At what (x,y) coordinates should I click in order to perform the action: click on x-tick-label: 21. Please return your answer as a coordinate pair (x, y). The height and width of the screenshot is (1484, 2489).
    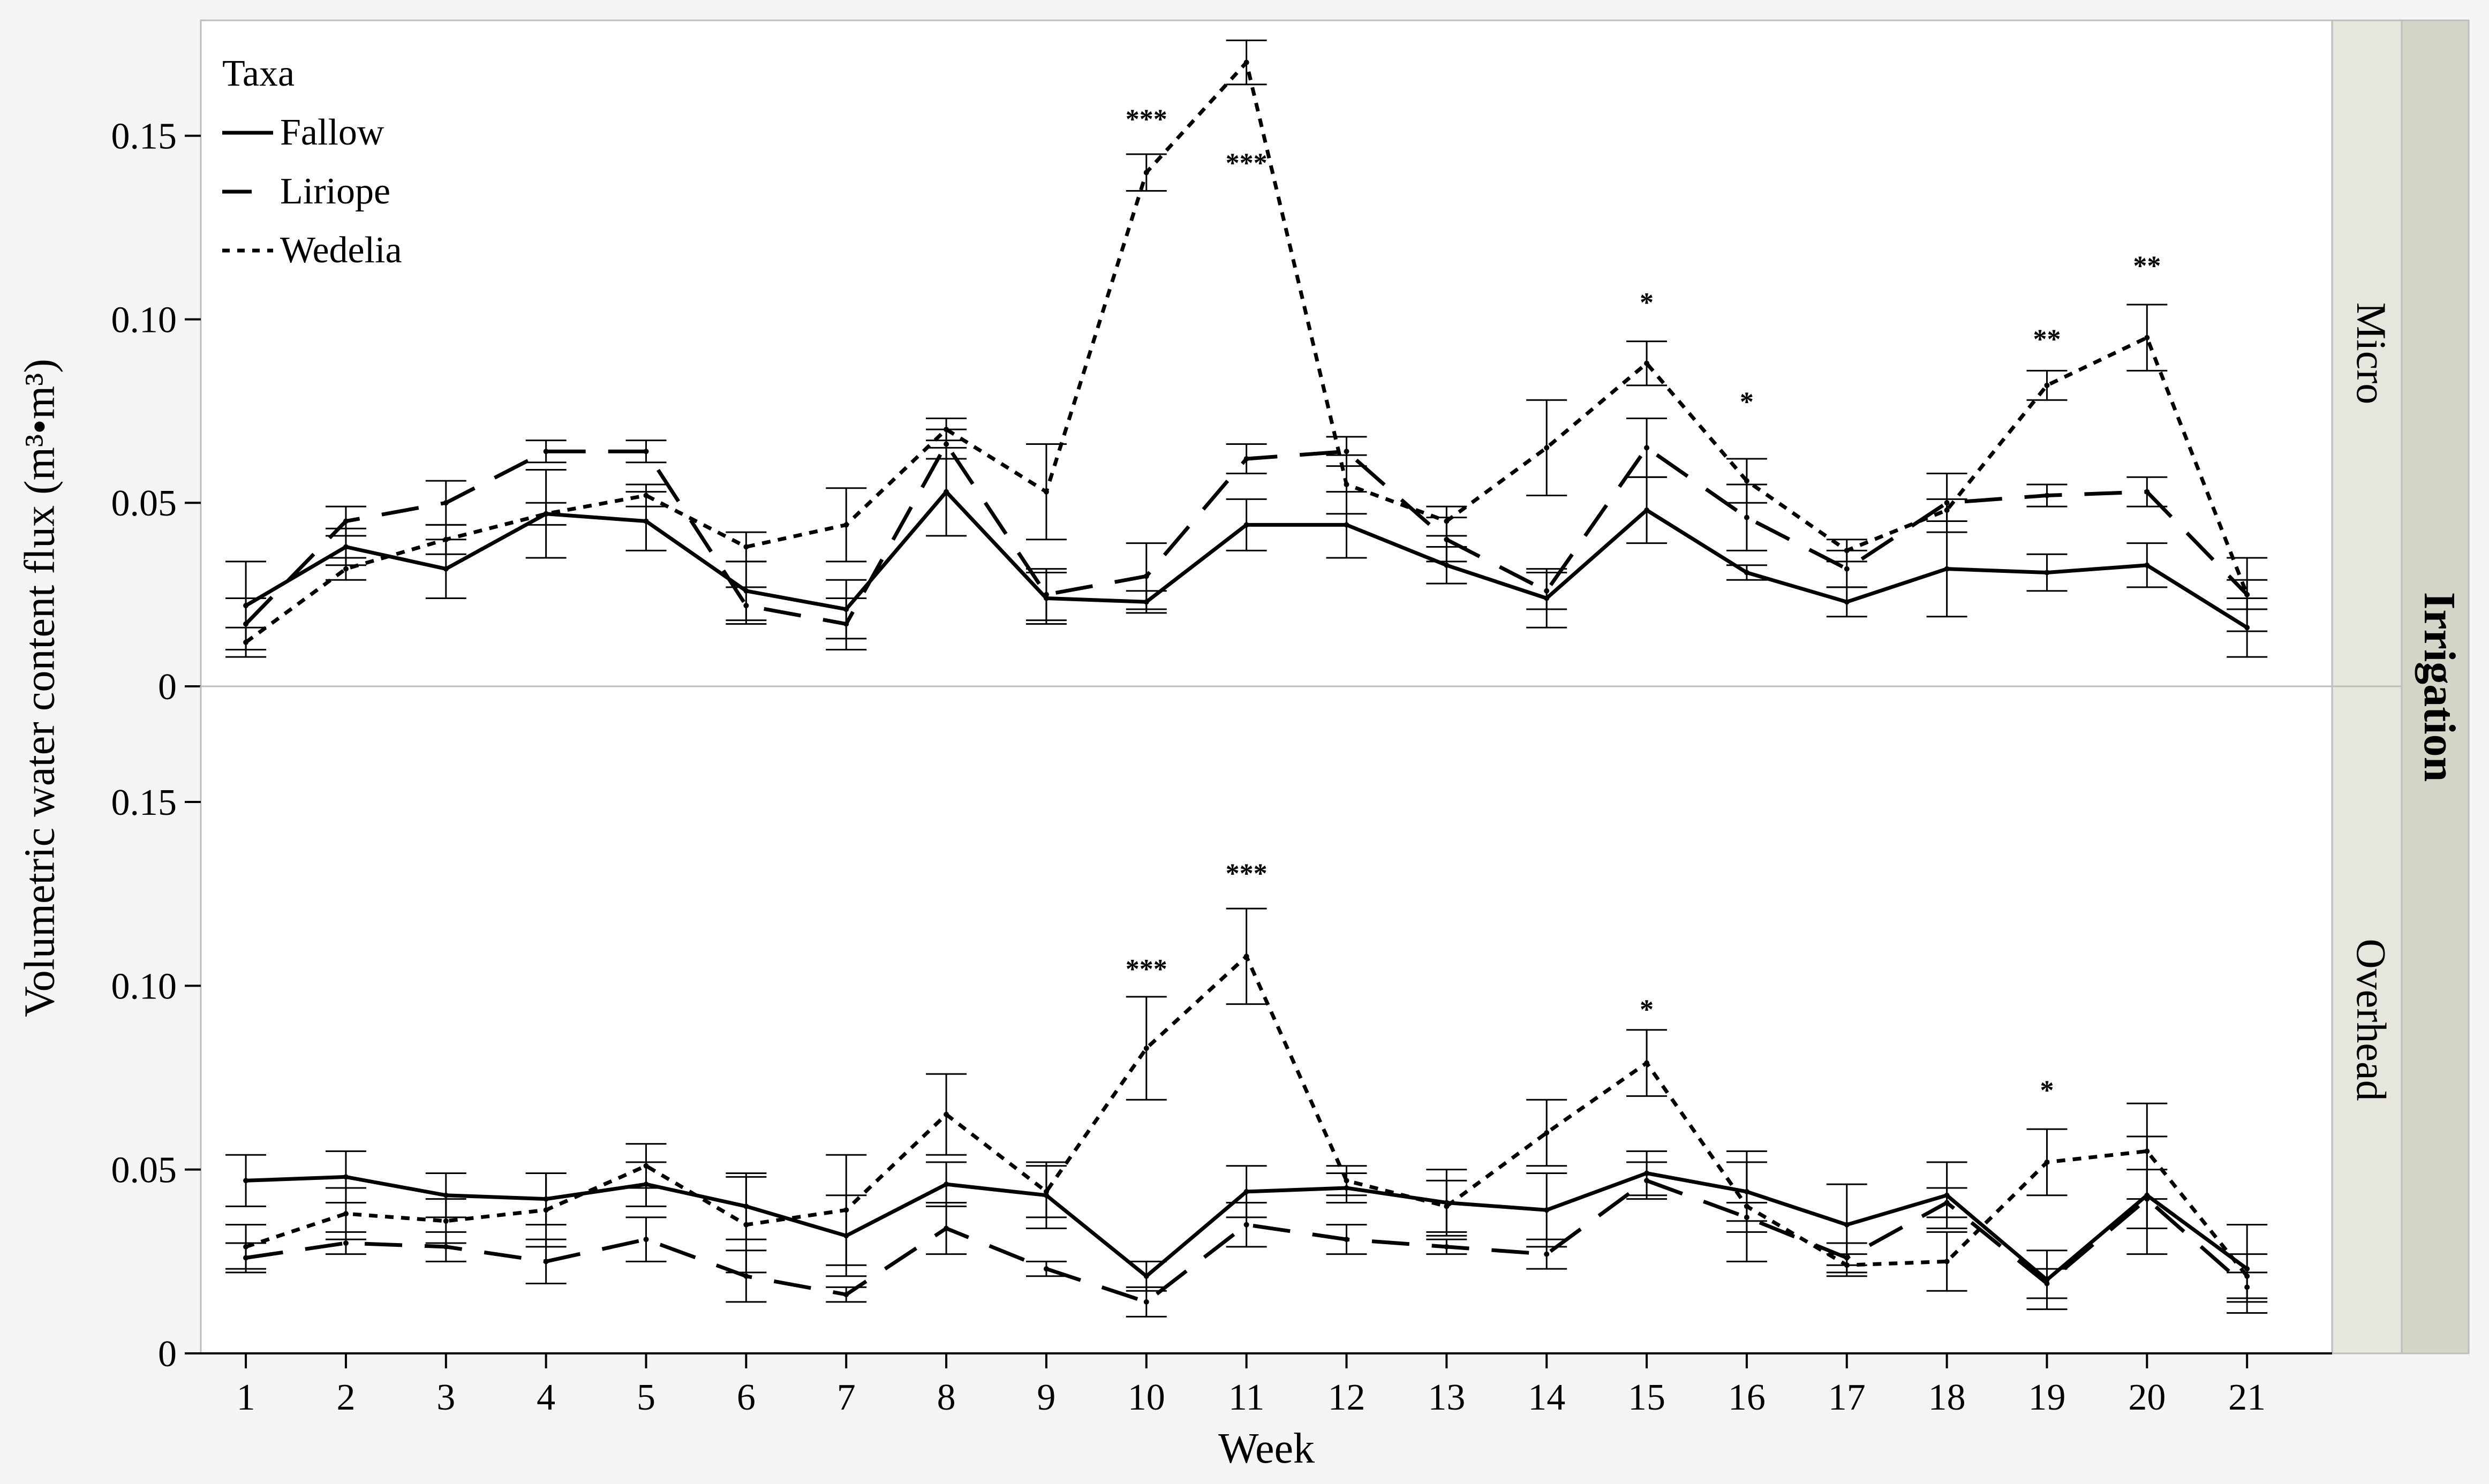
    Looking at the image, I should click on (2247, 1397).